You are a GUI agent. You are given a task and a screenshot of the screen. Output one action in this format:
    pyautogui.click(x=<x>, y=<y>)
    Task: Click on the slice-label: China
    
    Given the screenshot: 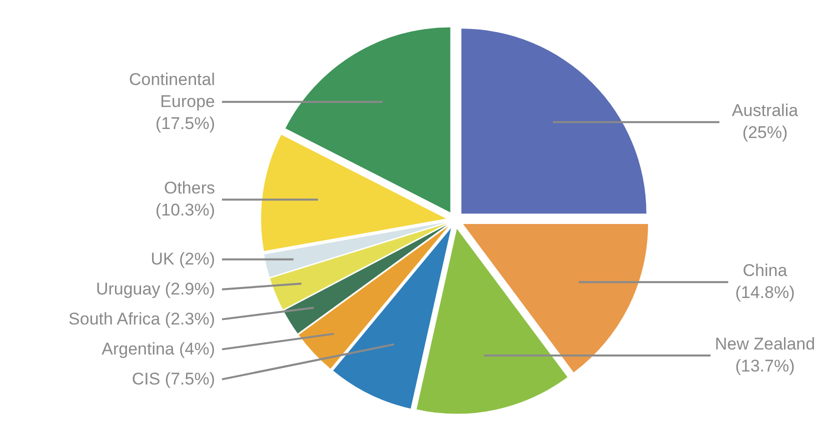 What is the action you would take?
    pyautogui.click(x=765, y=270)
    